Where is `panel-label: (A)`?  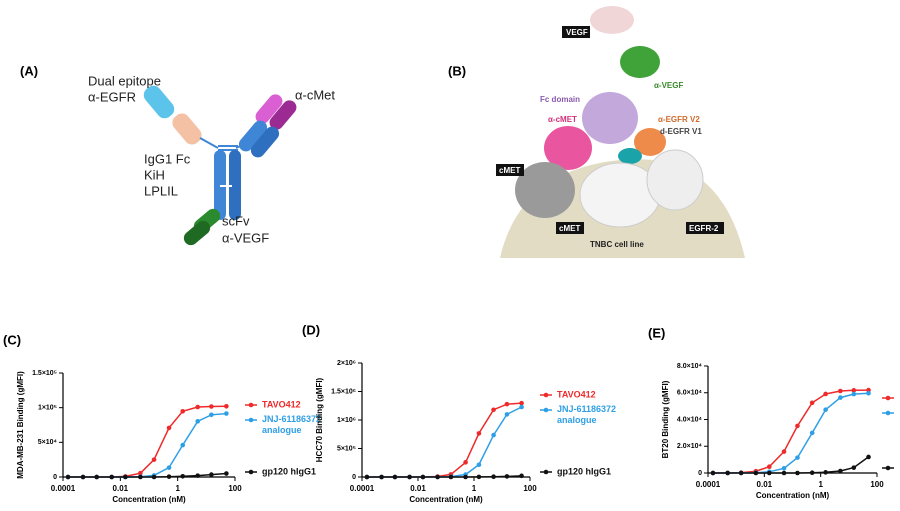 panel-label: (A) is located at coordinates (29, 70).